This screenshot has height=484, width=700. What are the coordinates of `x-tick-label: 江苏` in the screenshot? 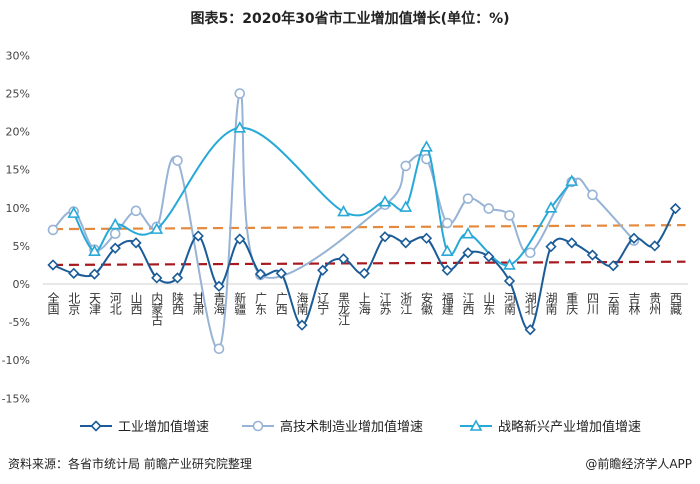 It's located at (385, 303).